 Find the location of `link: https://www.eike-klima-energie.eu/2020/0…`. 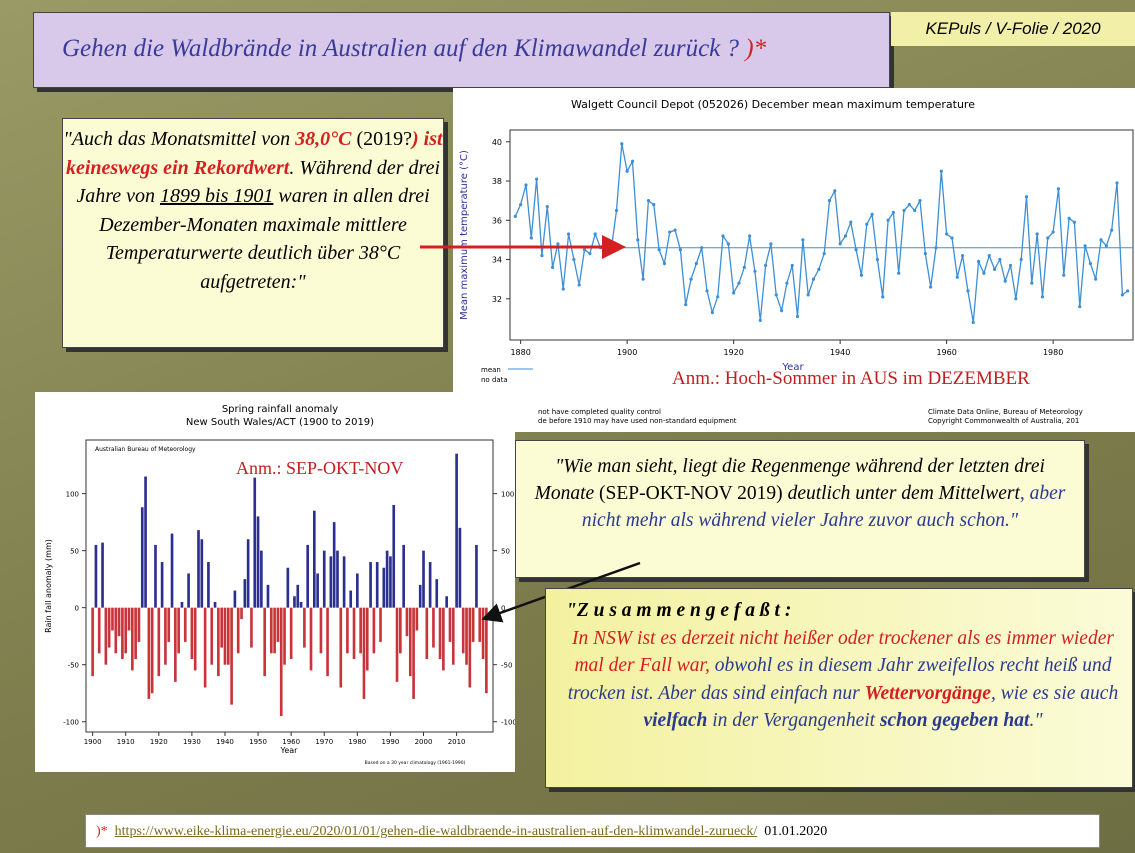

link: https://www.eike-klima-energie.eu/2020/0… is located at coordinates (436, 831).